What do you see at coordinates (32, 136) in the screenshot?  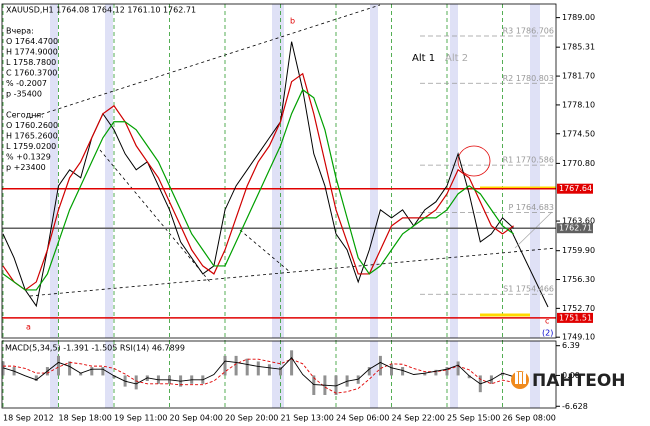 I see `info-line: H 1765.2600` at bounding box center [32, 136].